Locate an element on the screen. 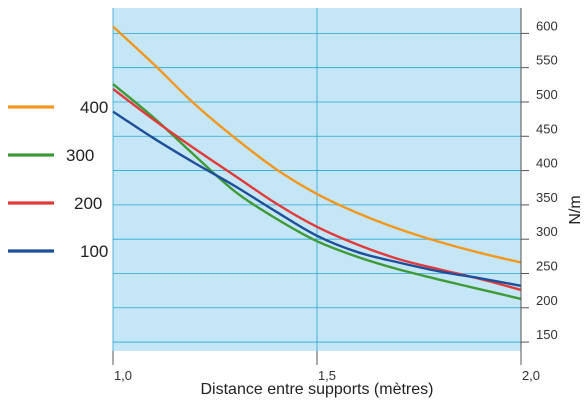 The height and width of the screenshot is (403, 588). y-tick-label: 350 is located at coordinates (547, 197).